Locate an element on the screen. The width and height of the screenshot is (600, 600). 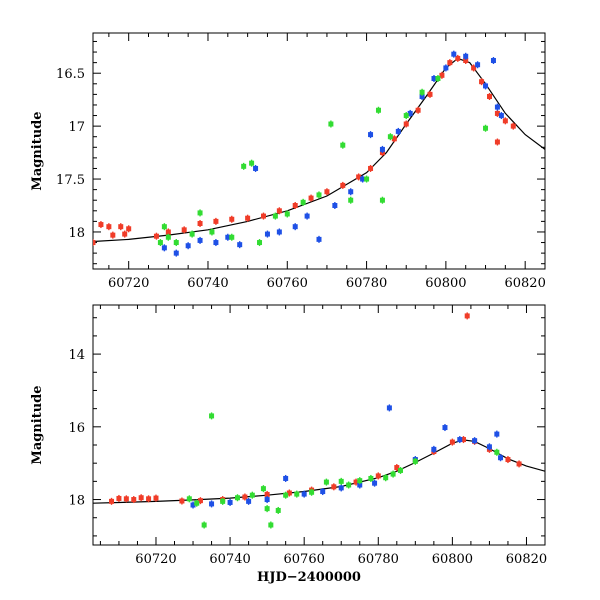
x-tick-label: 60720 is located at coordinates (155, 559).